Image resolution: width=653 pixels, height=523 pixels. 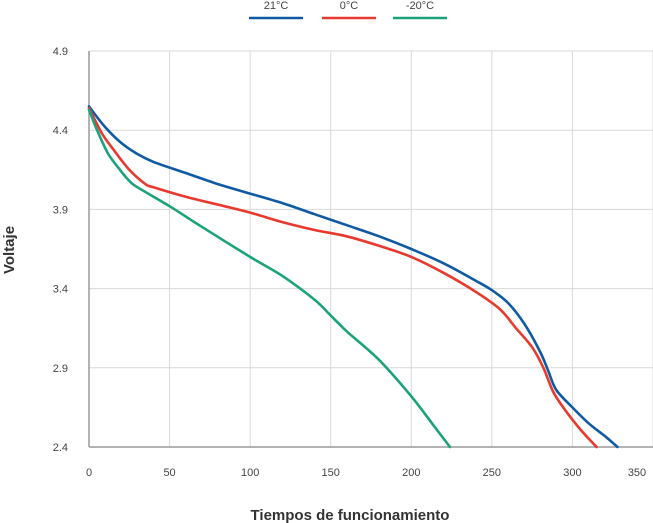 What do you see at coordinates (250, 473) in the screenshot?
I see `x-tick-label: 100` at bounding box center [250, 473].